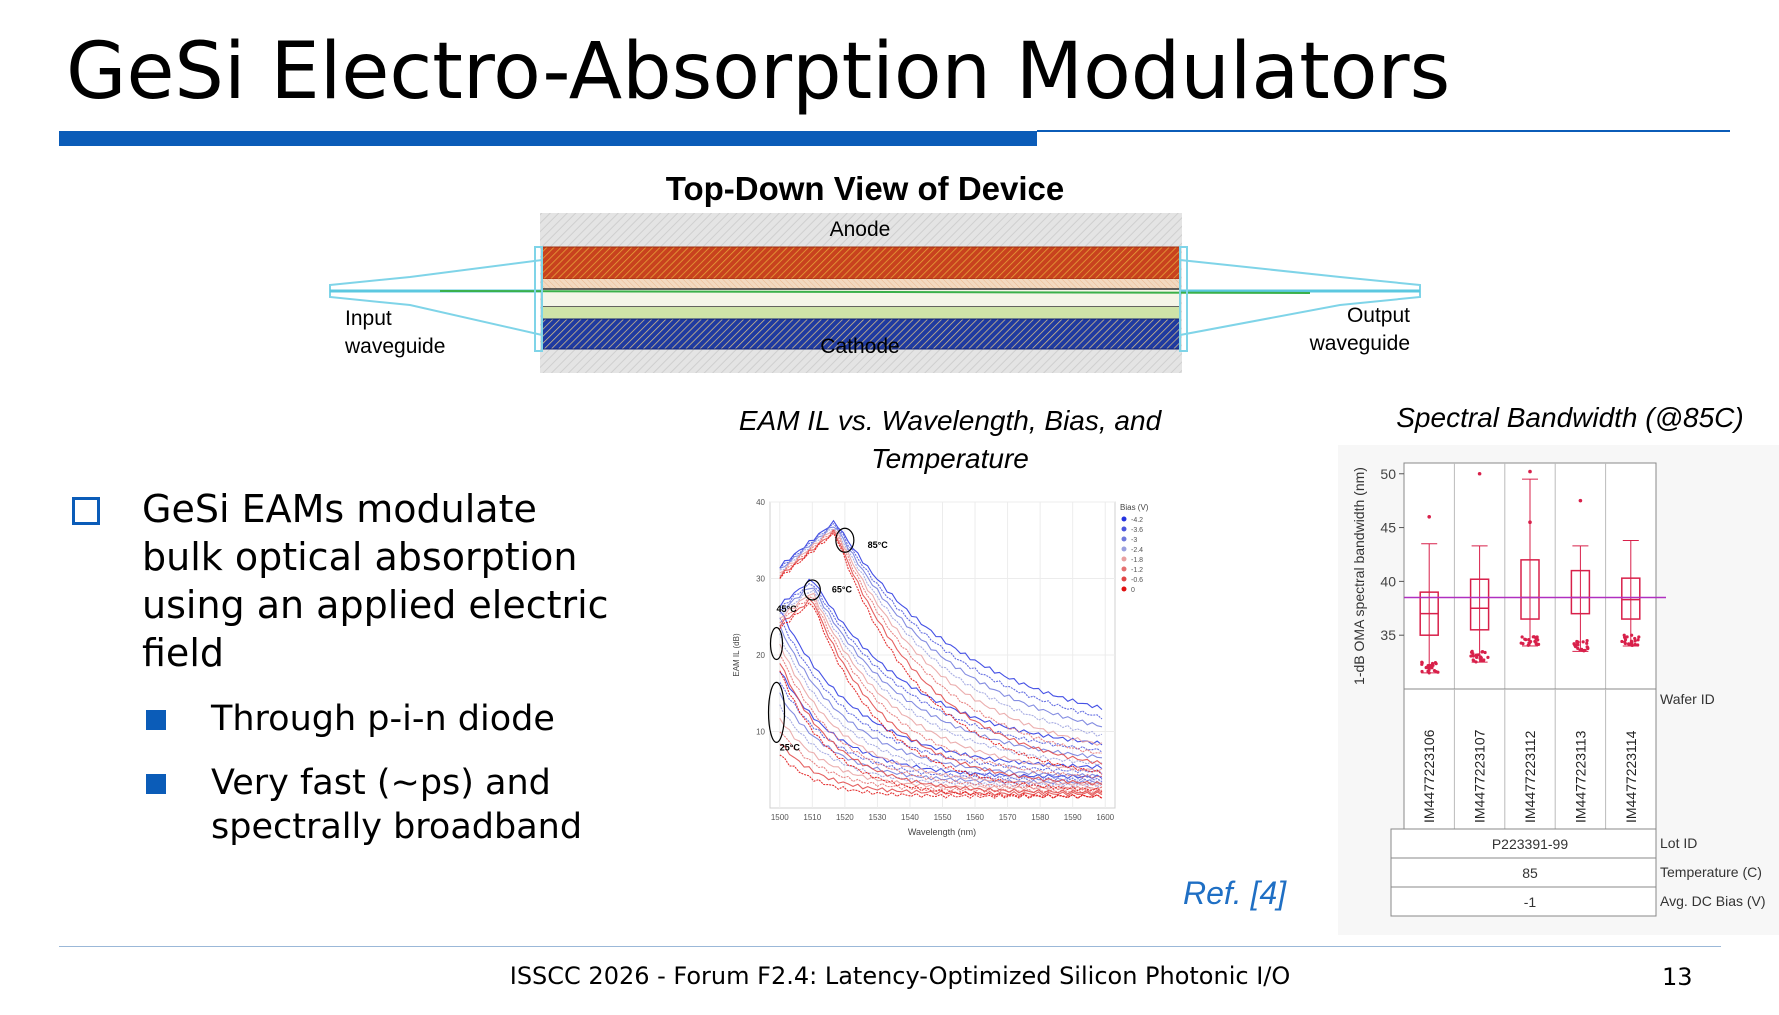  I want to click on input-label: Input waveguide, so click(395, 333).